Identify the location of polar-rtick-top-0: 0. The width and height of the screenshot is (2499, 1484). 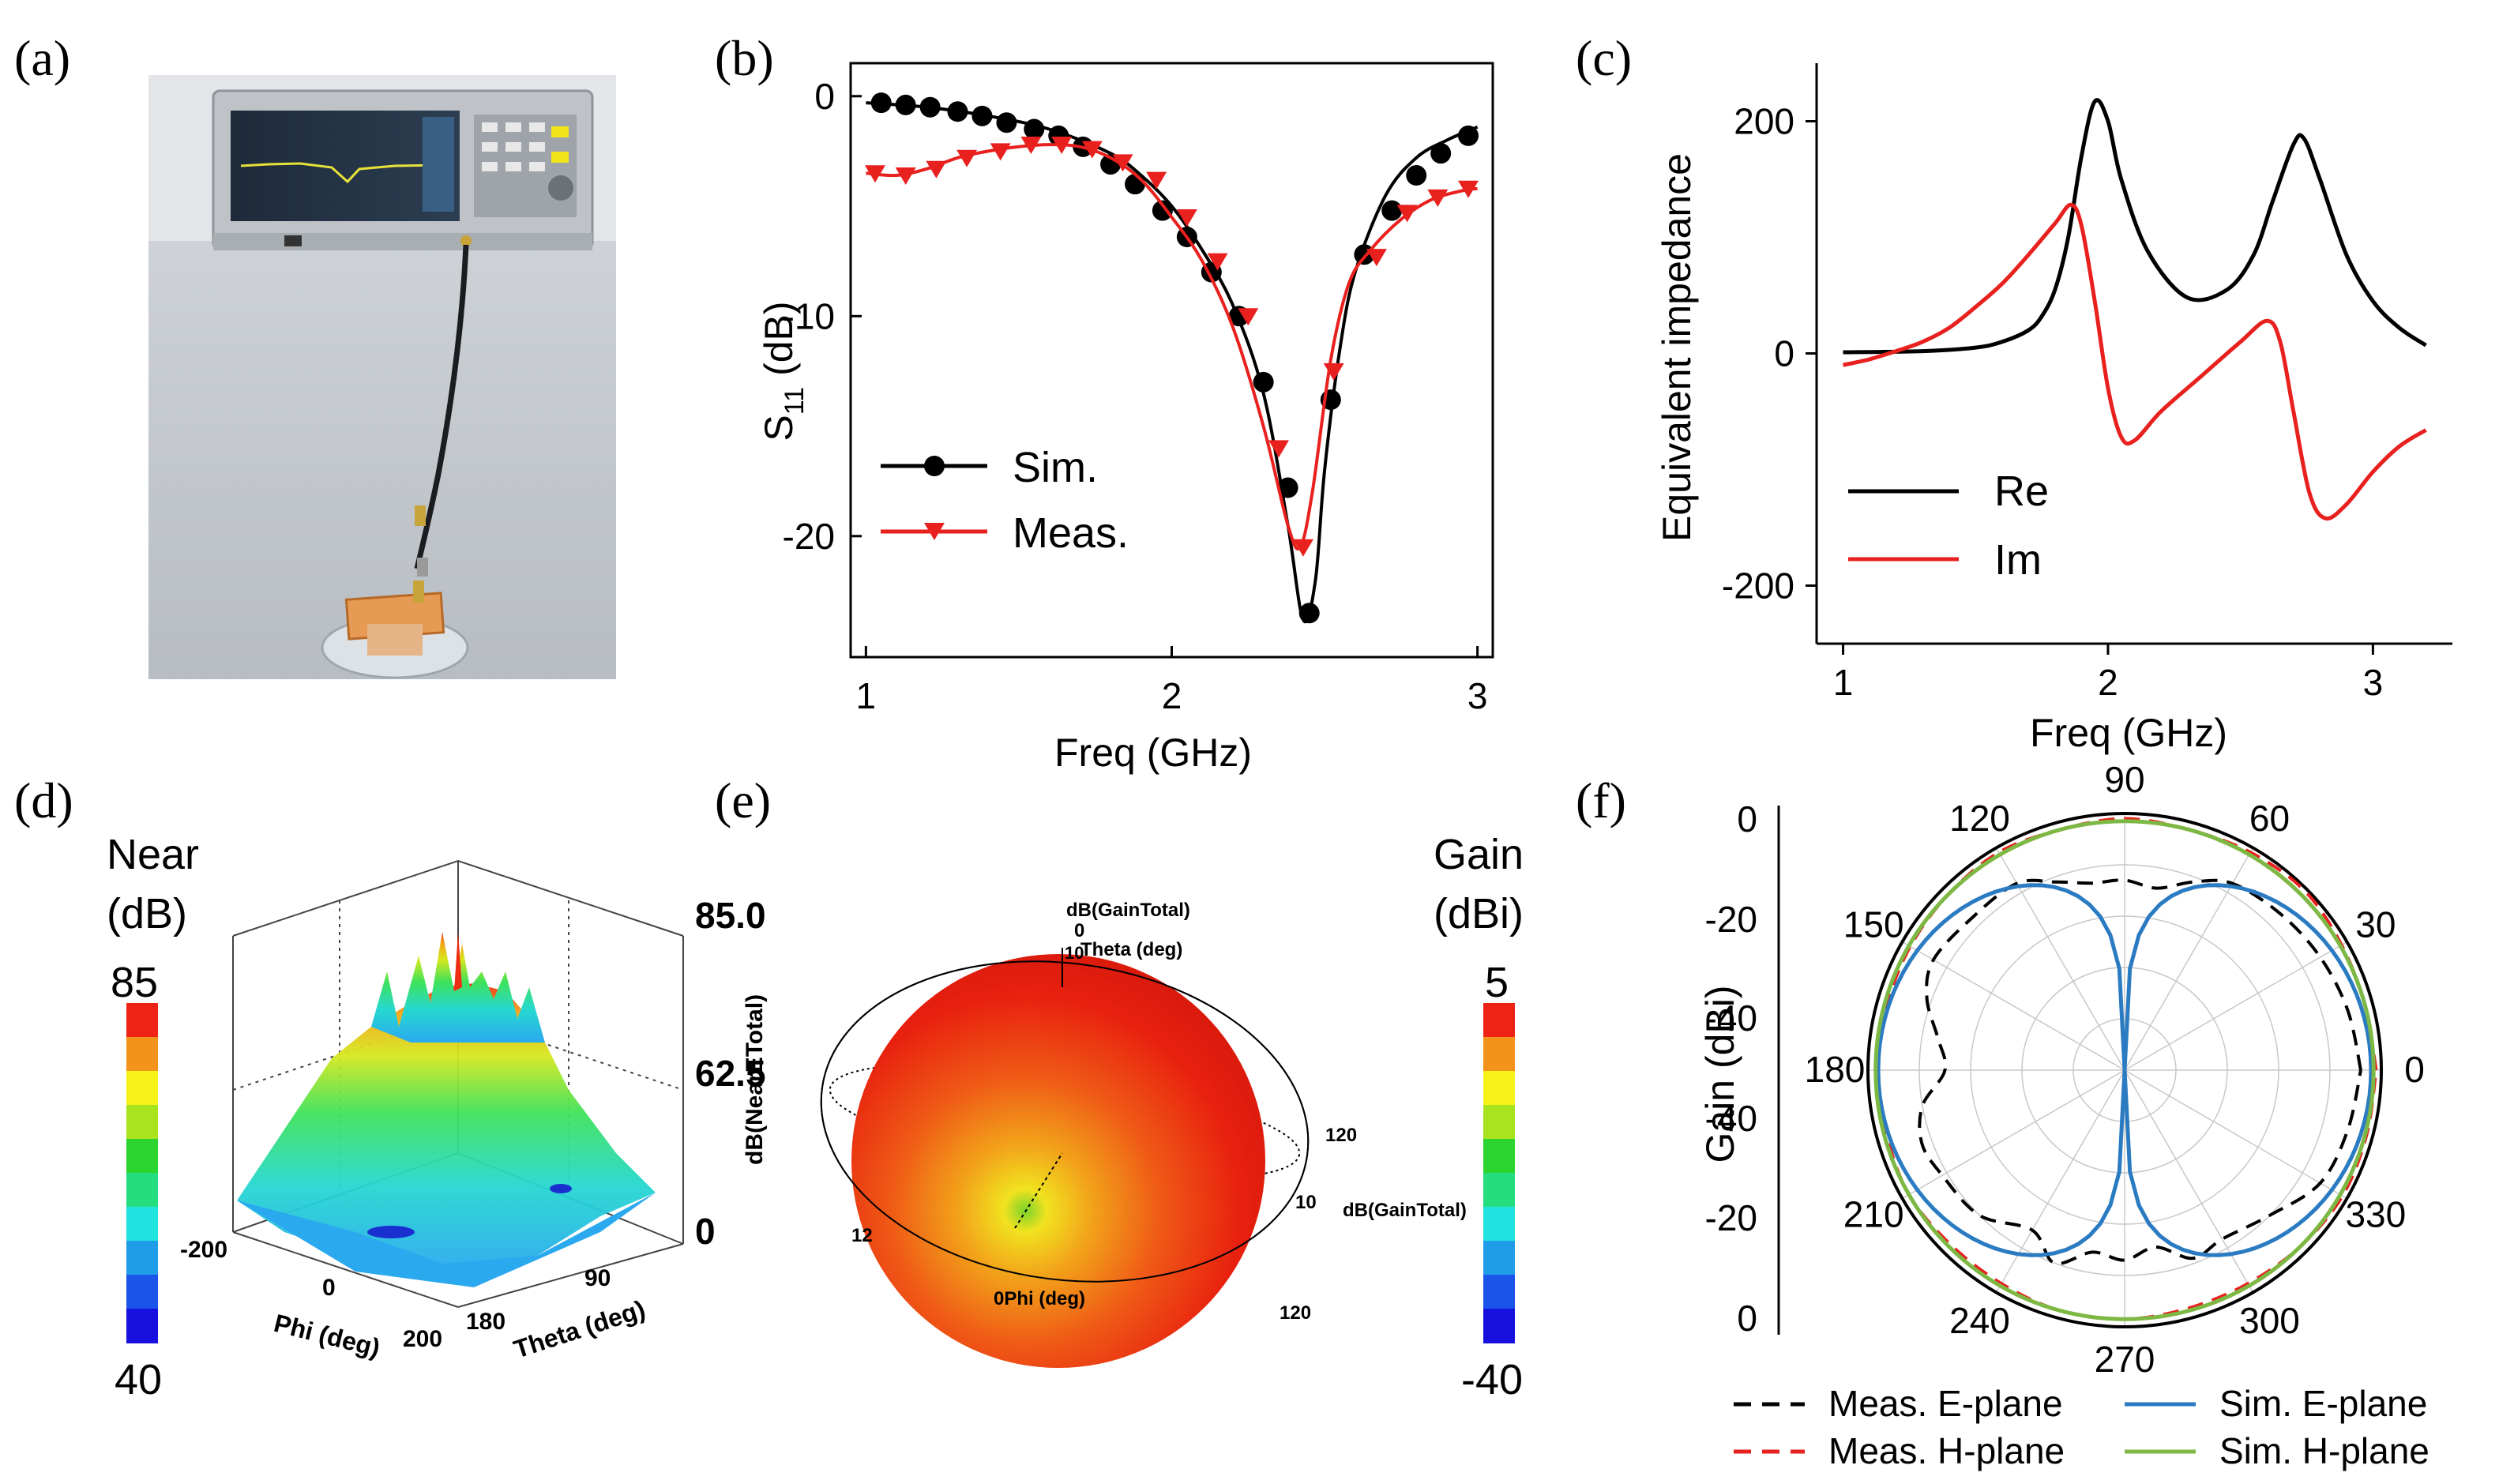
(1747, 819).